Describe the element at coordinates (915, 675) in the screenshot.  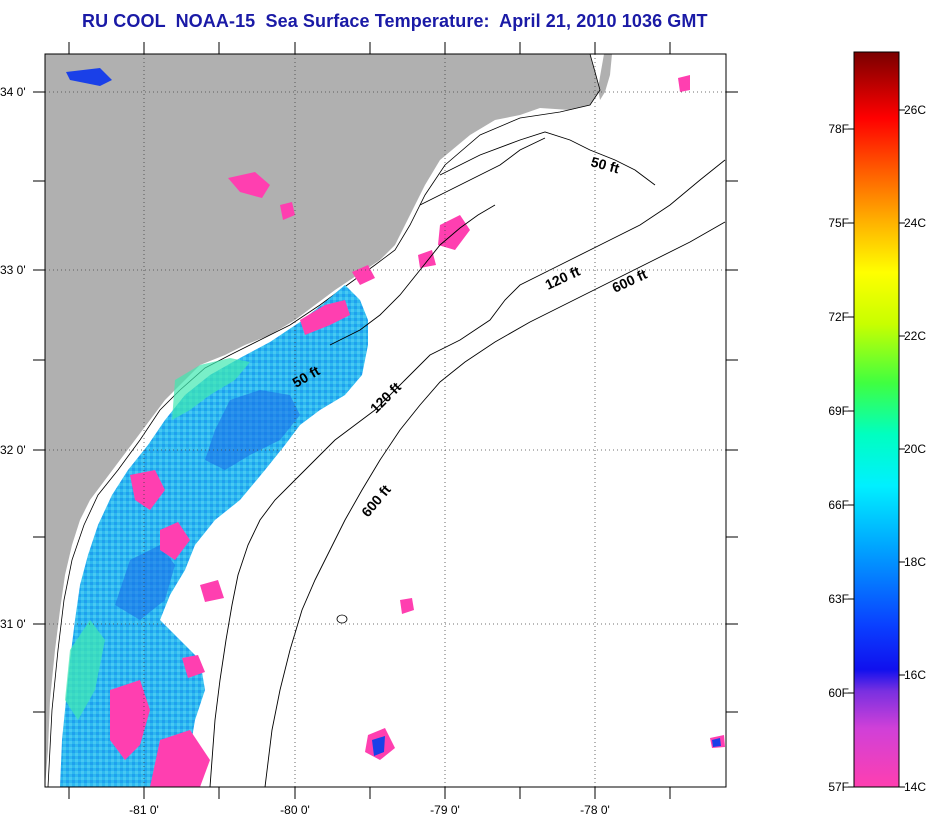
I see `cb-c-16: 16C` at that location.